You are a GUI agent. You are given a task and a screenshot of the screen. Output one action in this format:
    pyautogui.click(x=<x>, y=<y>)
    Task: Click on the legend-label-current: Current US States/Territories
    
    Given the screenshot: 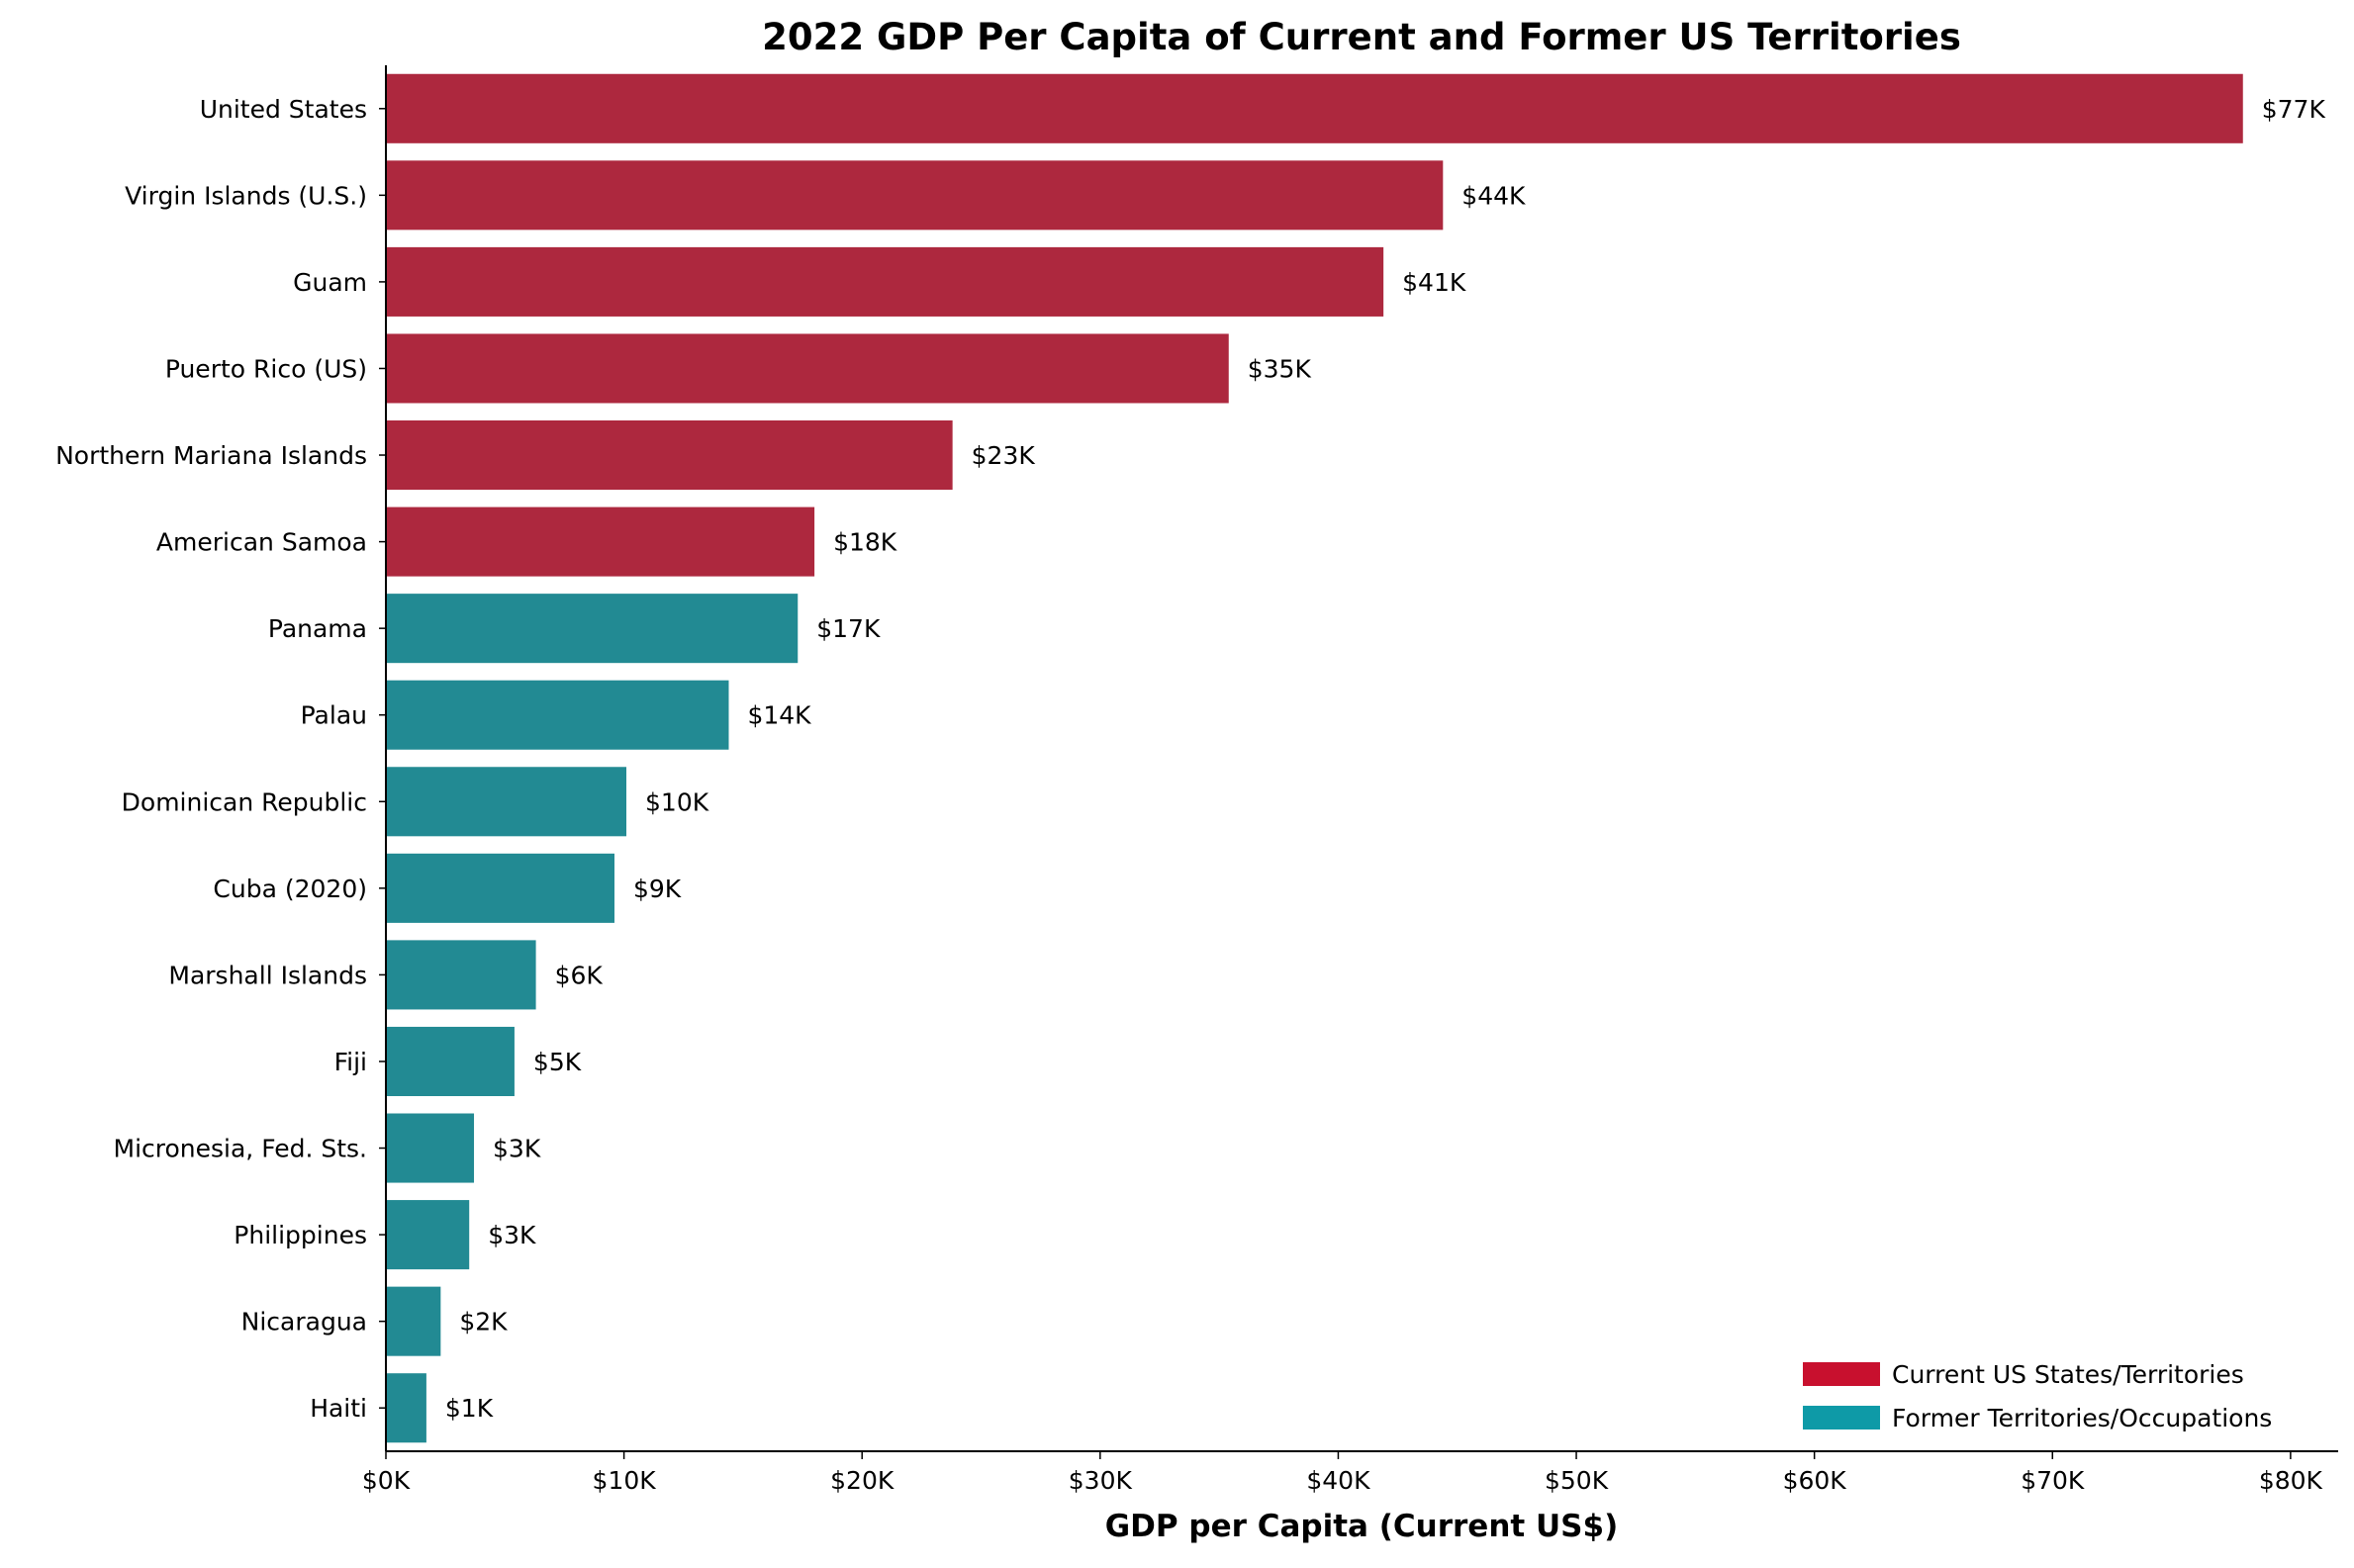 What is the action you would take?
    pyautogui.click(x=2068, y=1374)
    